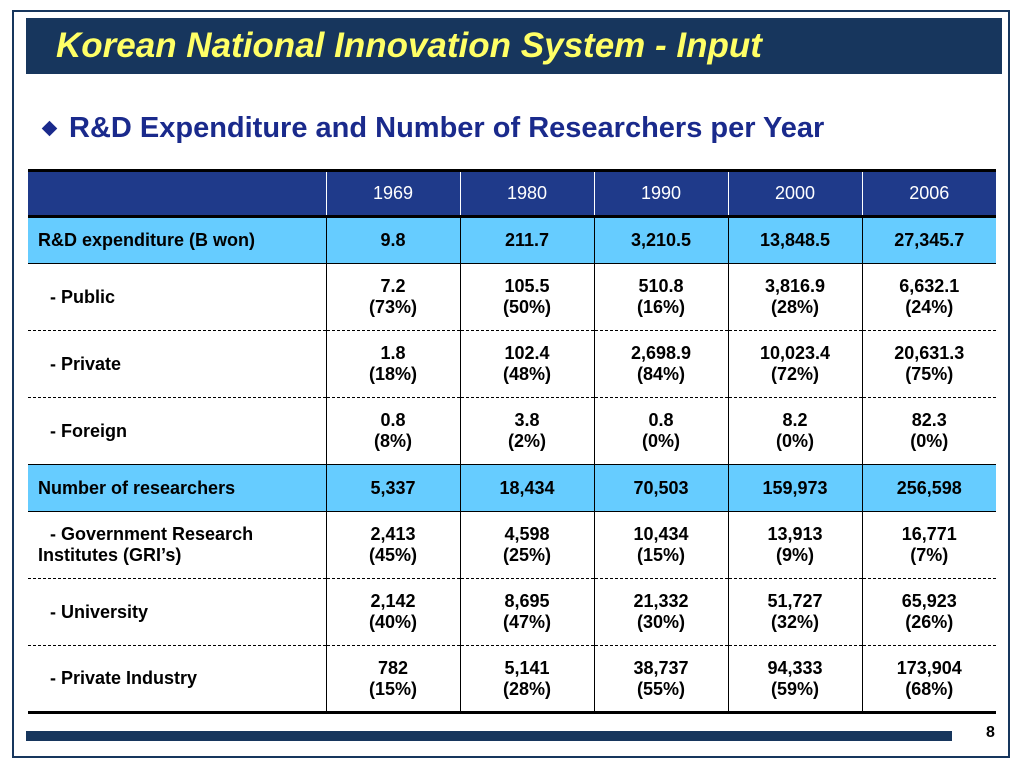 The image size is (1024, 768). What do you see at coordinates (929, 622) in the screenshot?
I see `cell-percentage: (26%)` at bounding box center [929, 622].